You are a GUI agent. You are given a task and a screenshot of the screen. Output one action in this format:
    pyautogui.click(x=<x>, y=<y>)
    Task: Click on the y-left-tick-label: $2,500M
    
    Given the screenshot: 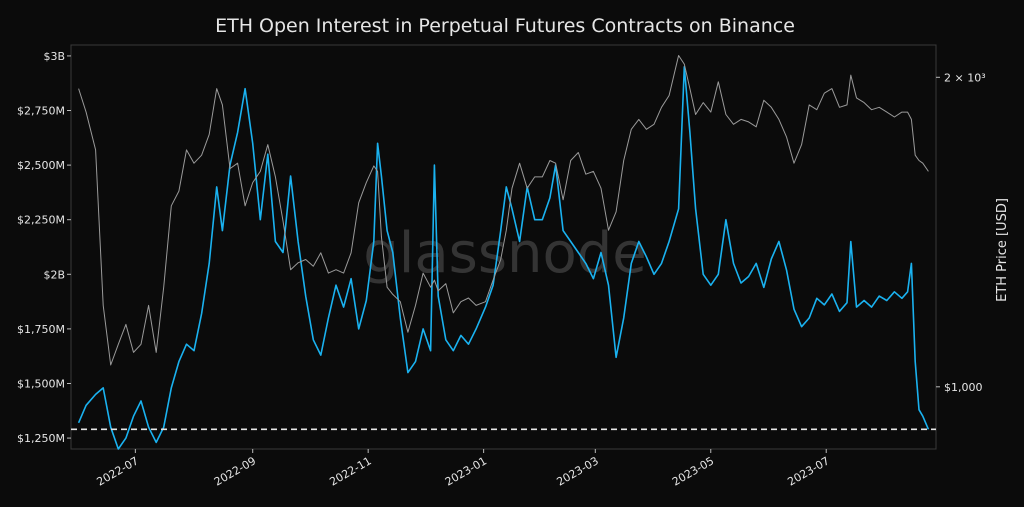 What is the action you would take?
    pyautogui.click(x=41, y=165)
    